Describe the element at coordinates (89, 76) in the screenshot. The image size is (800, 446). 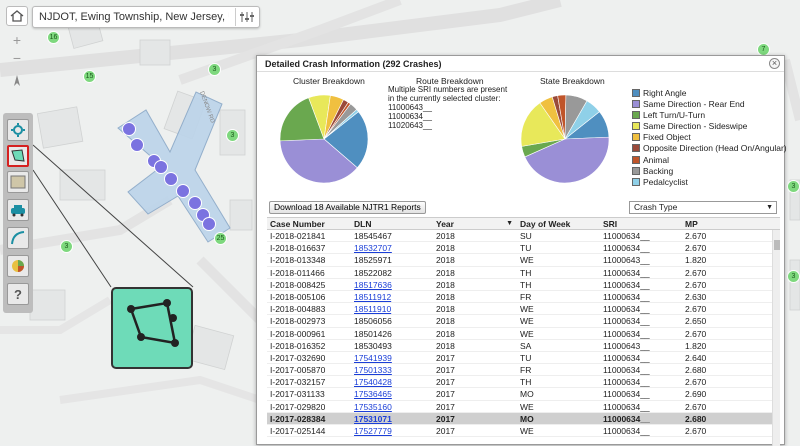
I see `map-cluster-badge: 15` at that location.